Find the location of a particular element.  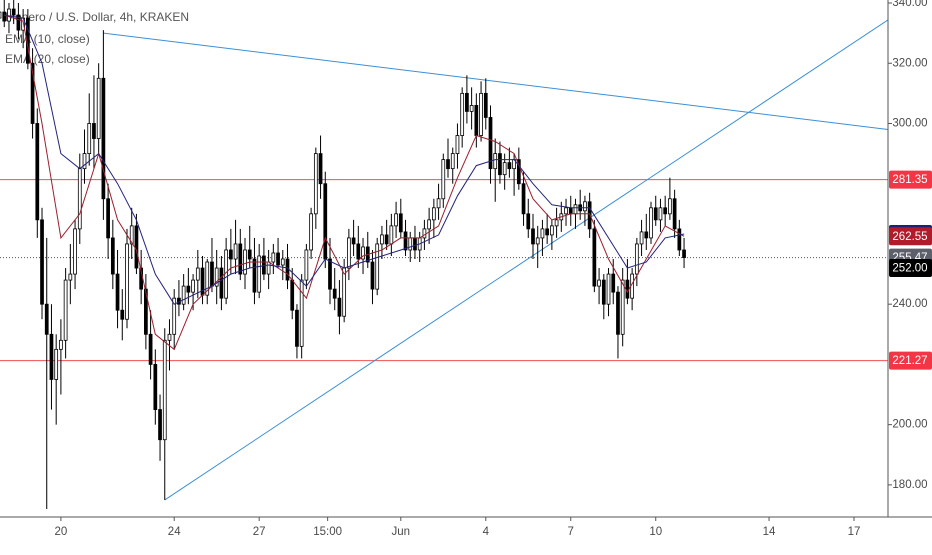

legend-entry: EMA (20, close) is located at coordinates (47, 59).